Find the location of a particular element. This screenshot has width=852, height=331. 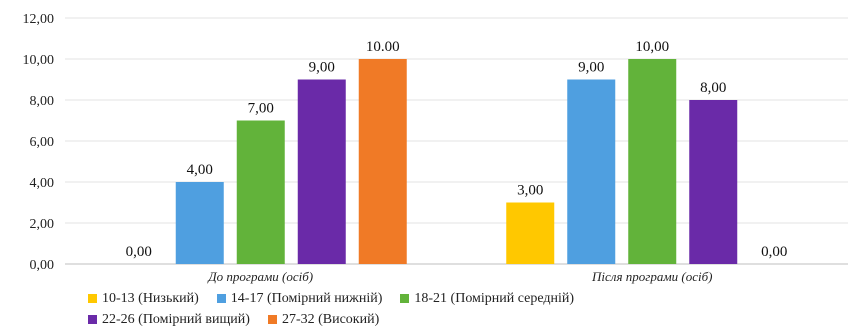

data-label: 7,00 is located at coordinates (261, 109).